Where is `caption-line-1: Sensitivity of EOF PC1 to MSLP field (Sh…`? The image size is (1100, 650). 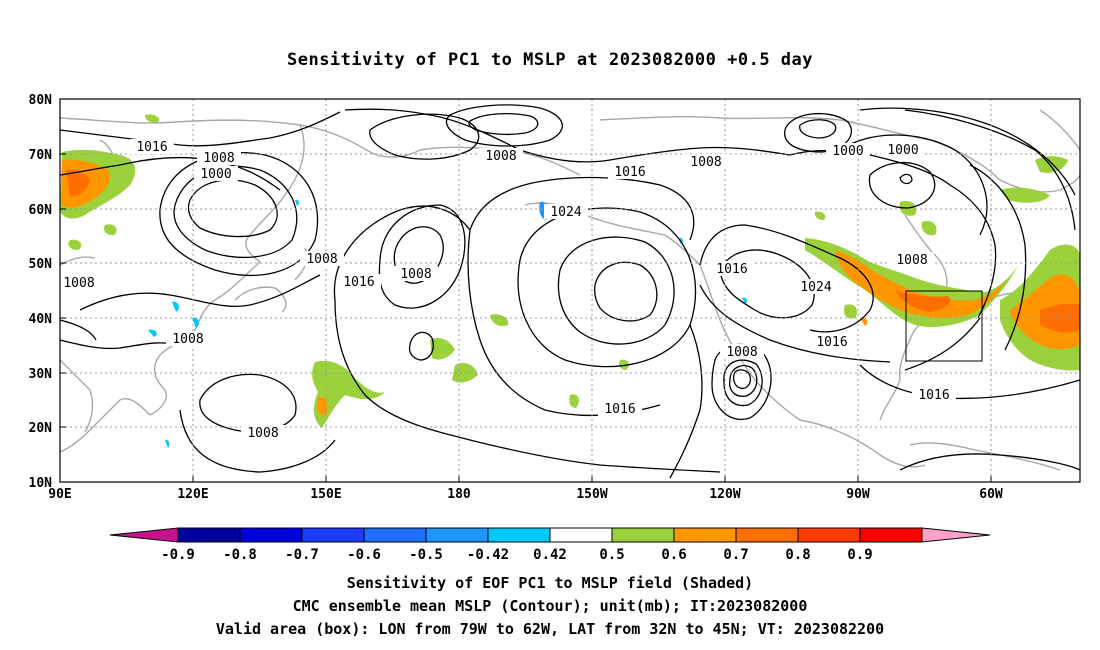
caption-line-1: Sensitivity of EOF PC1 to MSLP field (Sh… is located at coordinates (550, 583).